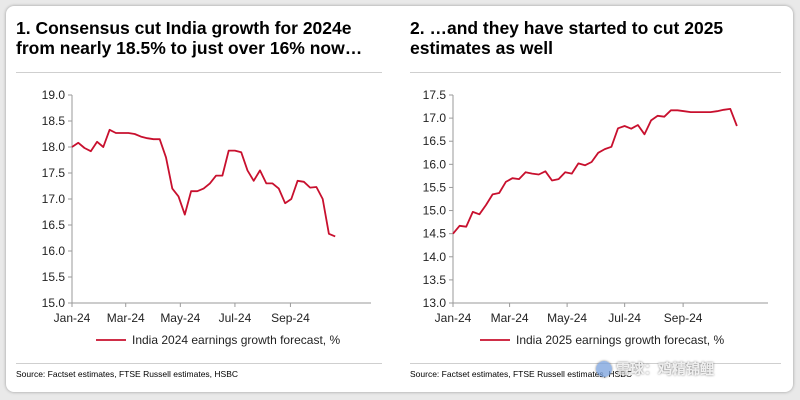  I want to click on y-tick-label: 13.5, so click(435, 280).